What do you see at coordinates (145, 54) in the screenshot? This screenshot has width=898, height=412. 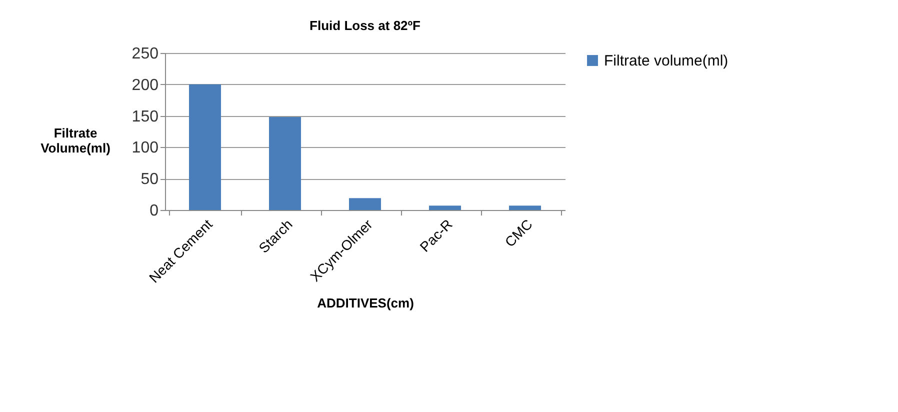 I see `y-tick-label: 250` at bounding box center [145, 54].